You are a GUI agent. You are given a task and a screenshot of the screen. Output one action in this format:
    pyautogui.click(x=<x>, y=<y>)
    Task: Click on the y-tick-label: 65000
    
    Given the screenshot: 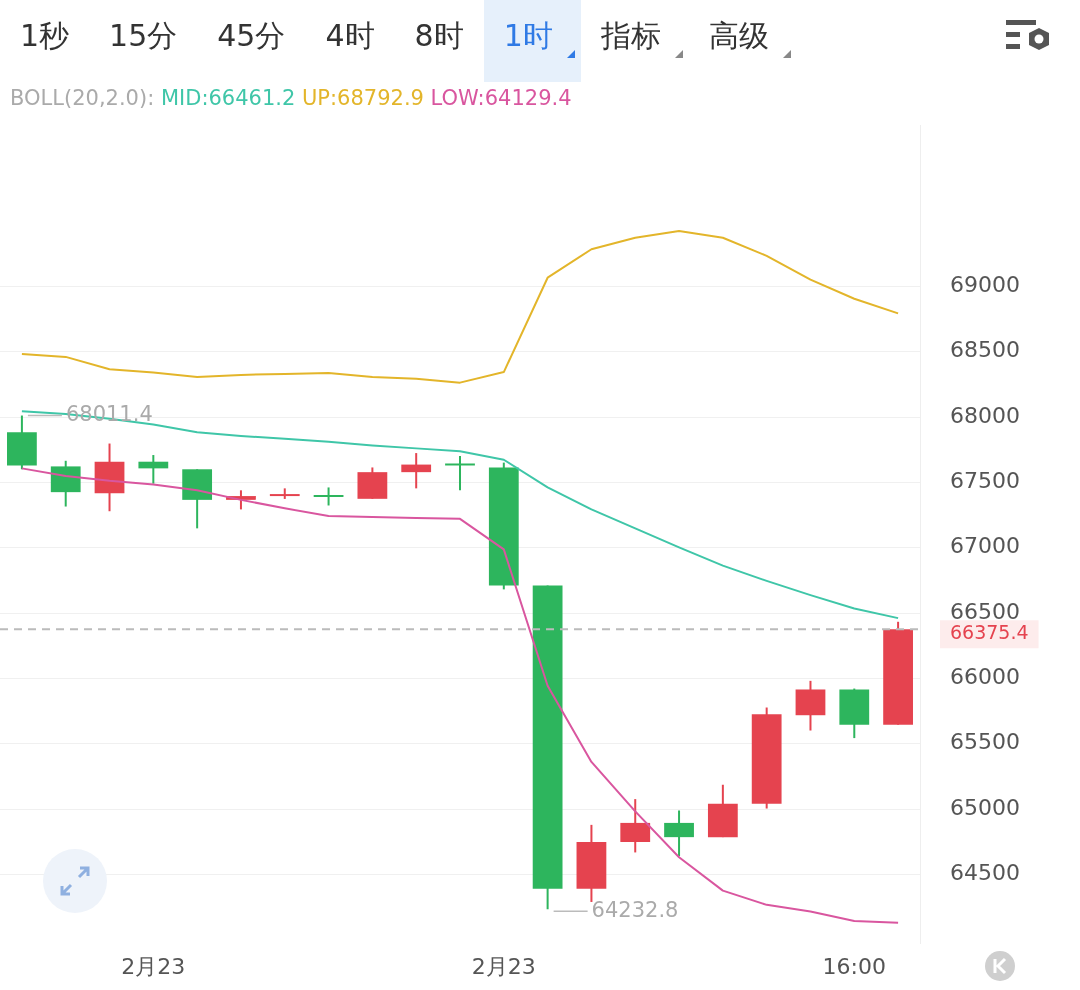 What is the action you would take?
    pyautogui.click(x=985, y=807)
    